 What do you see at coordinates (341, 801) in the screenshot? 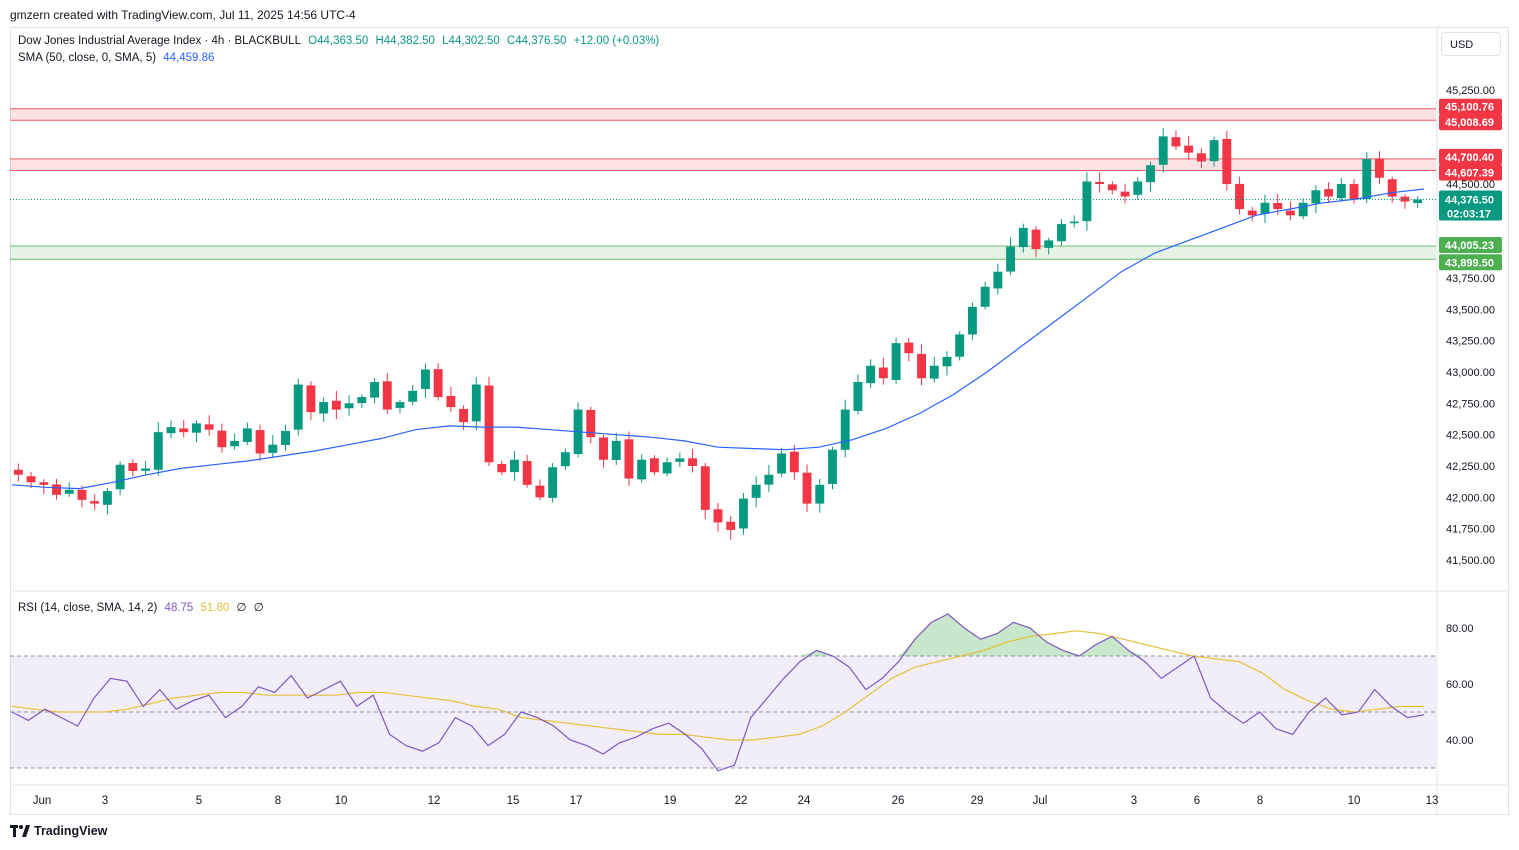
I see `time-label: 10` at bounding box center [341, 801].